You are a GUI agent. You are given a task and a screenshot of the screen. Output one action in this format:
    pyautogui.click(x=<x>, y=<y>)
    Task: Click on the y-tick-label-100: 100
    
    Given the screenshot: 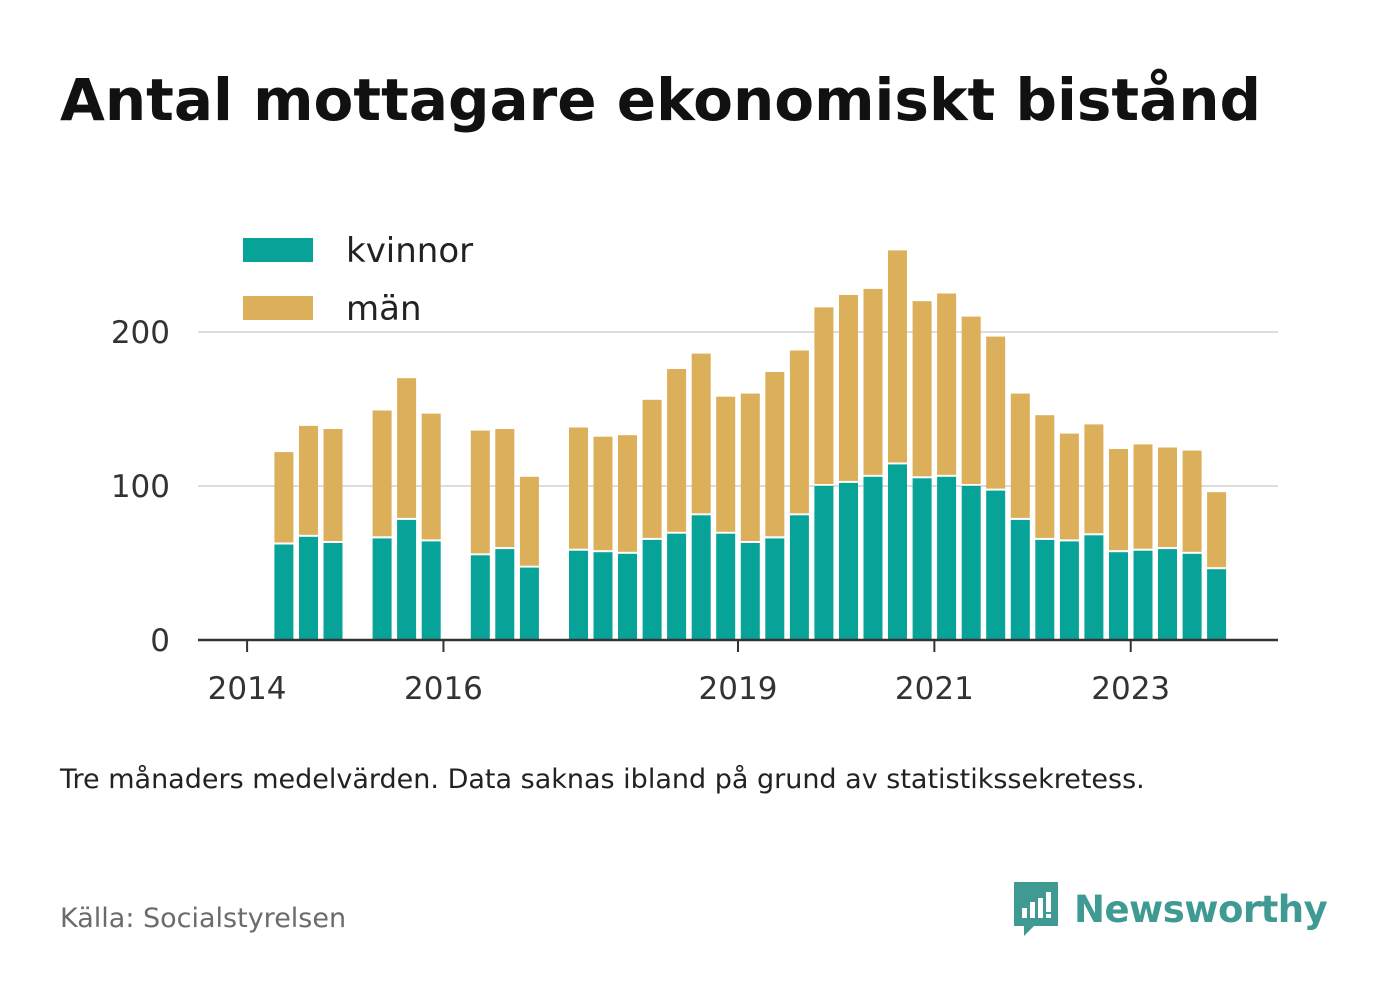 What is the action you would take?
    pyautogui.click(x=140, y=487)
    